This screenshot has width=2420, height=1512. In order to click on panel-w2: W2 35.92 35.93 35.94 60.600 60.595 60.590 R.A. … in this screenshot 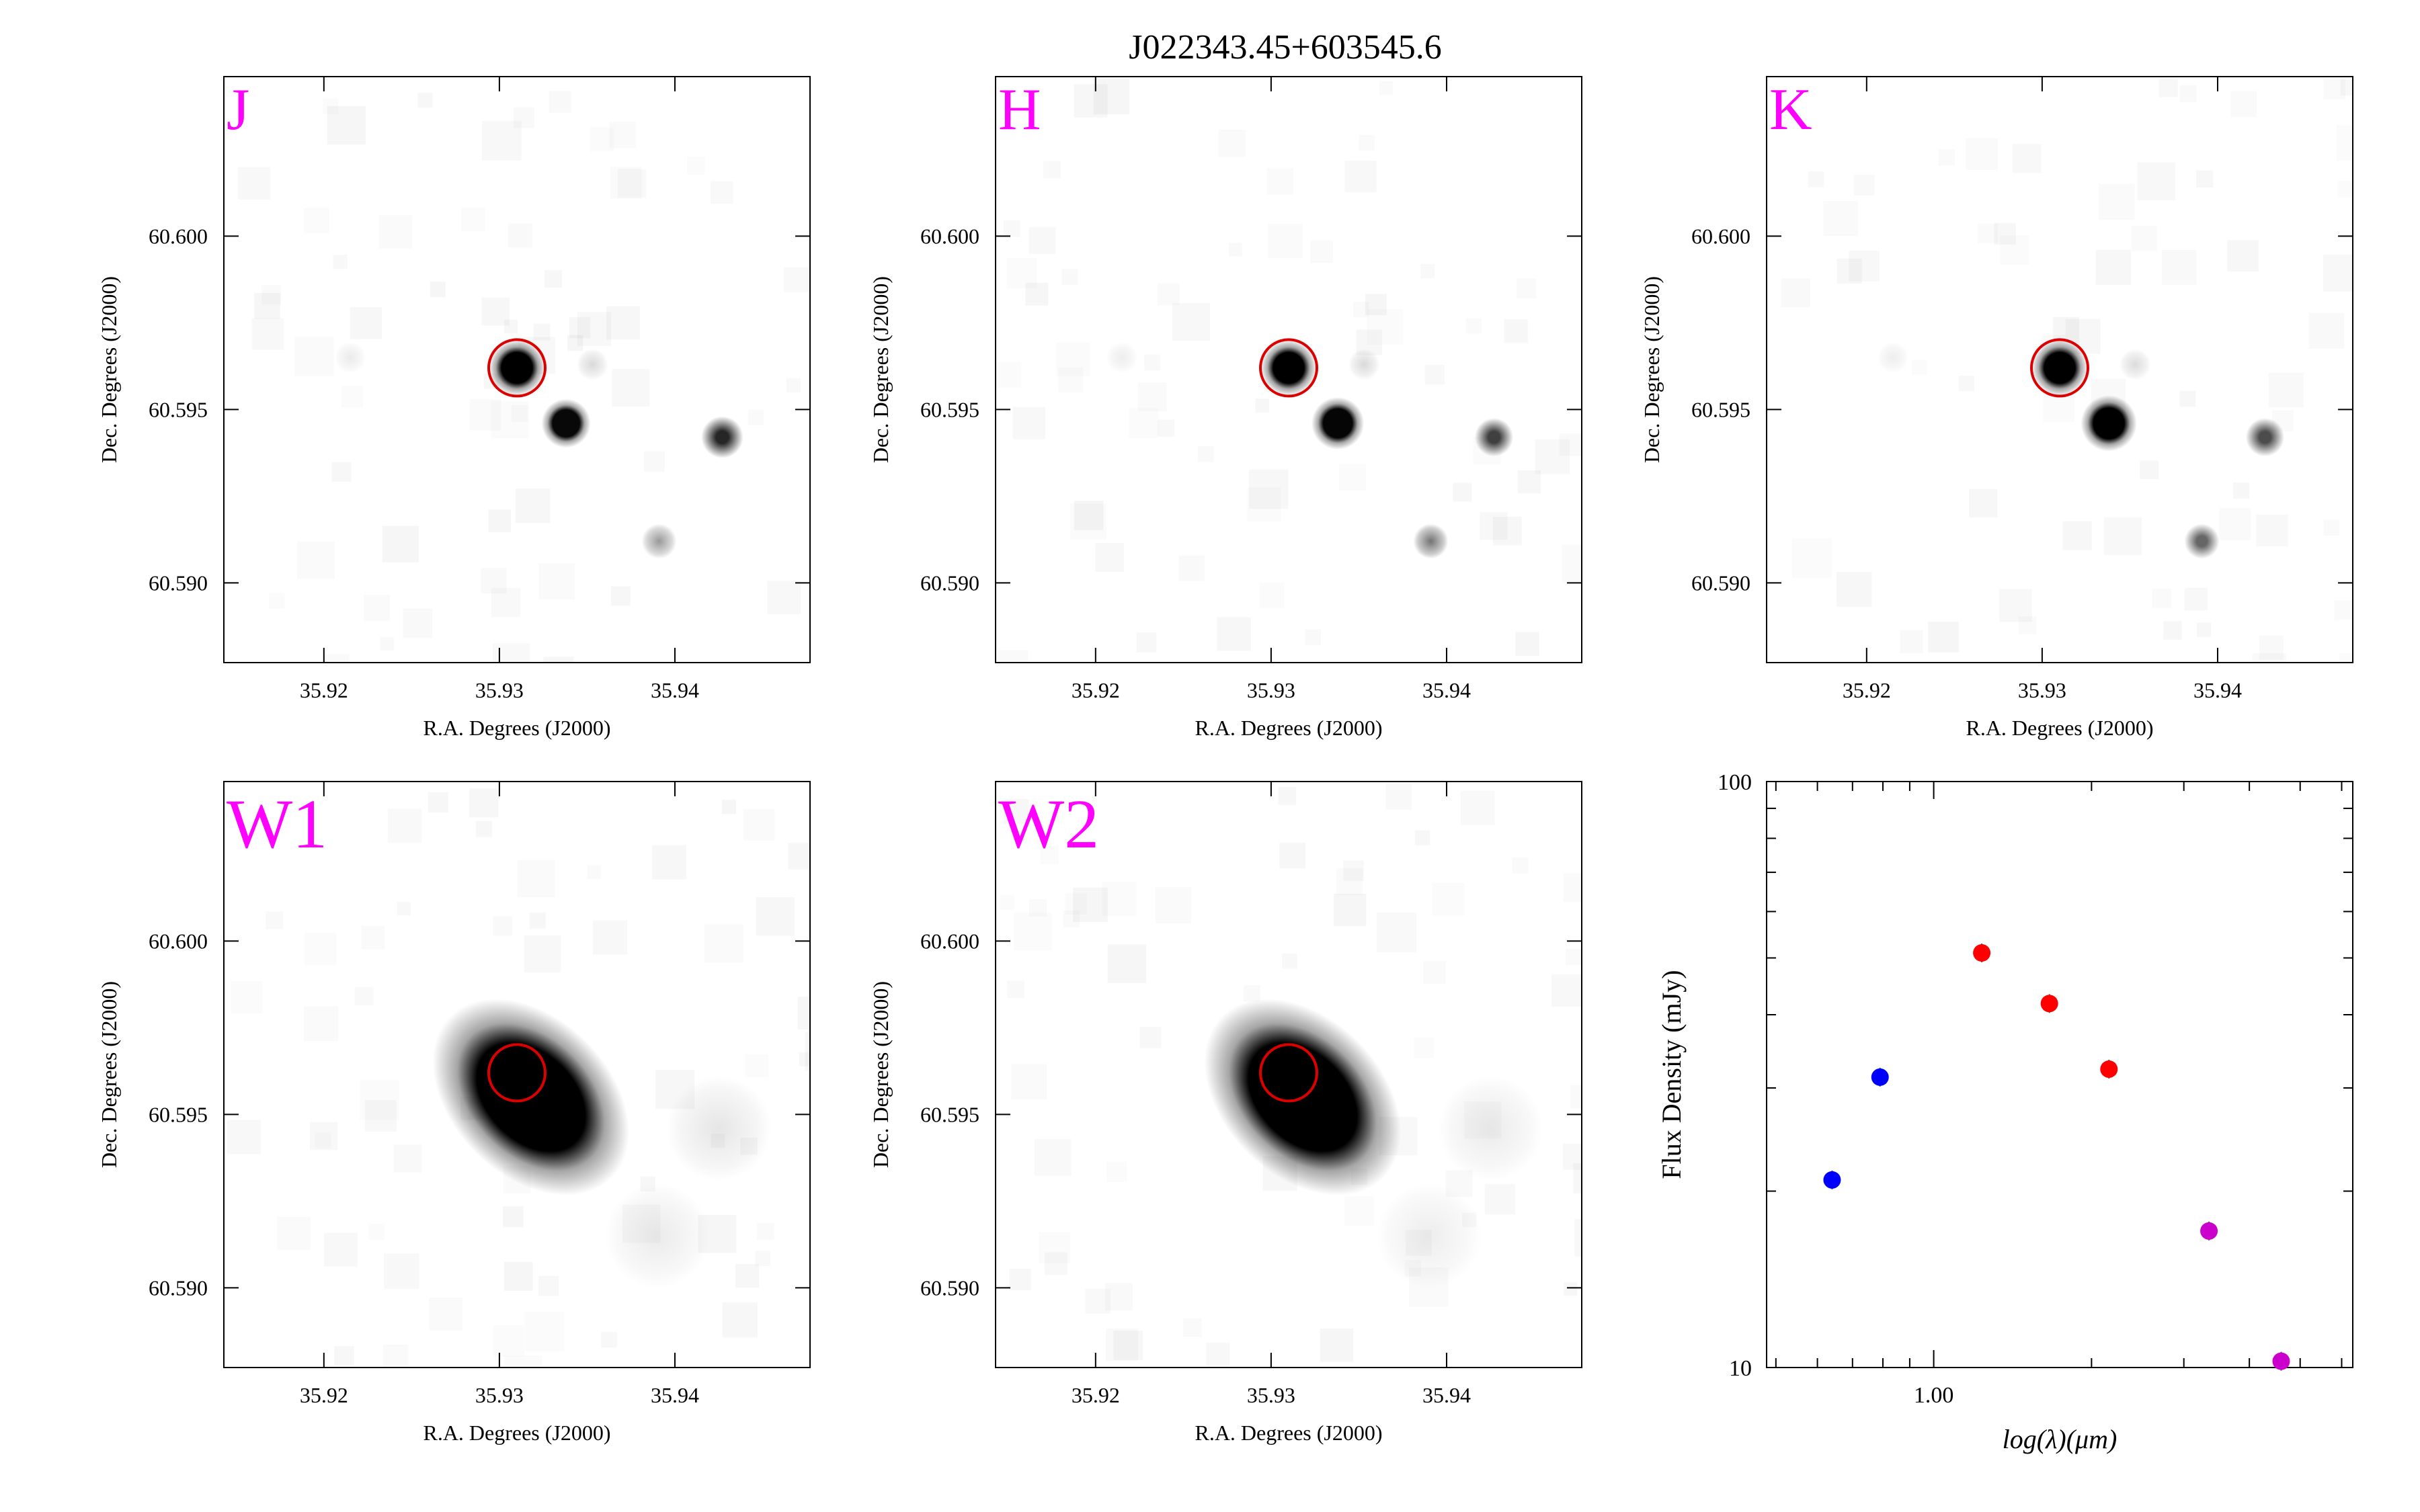, I will do `click(1230, 1113)`.